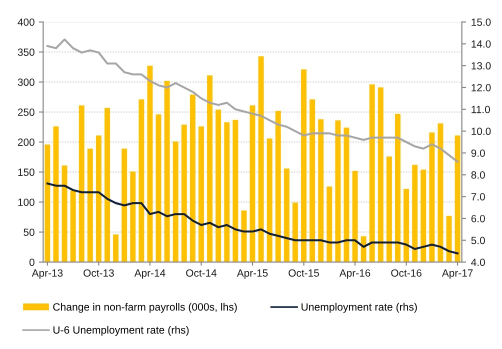 The width and height of the screenshot is (502, 349). What do you see at coordinates (478, 218) in the screenshot?
I see `y2-tick-label: 6.0` at bounding box center [478, 218].